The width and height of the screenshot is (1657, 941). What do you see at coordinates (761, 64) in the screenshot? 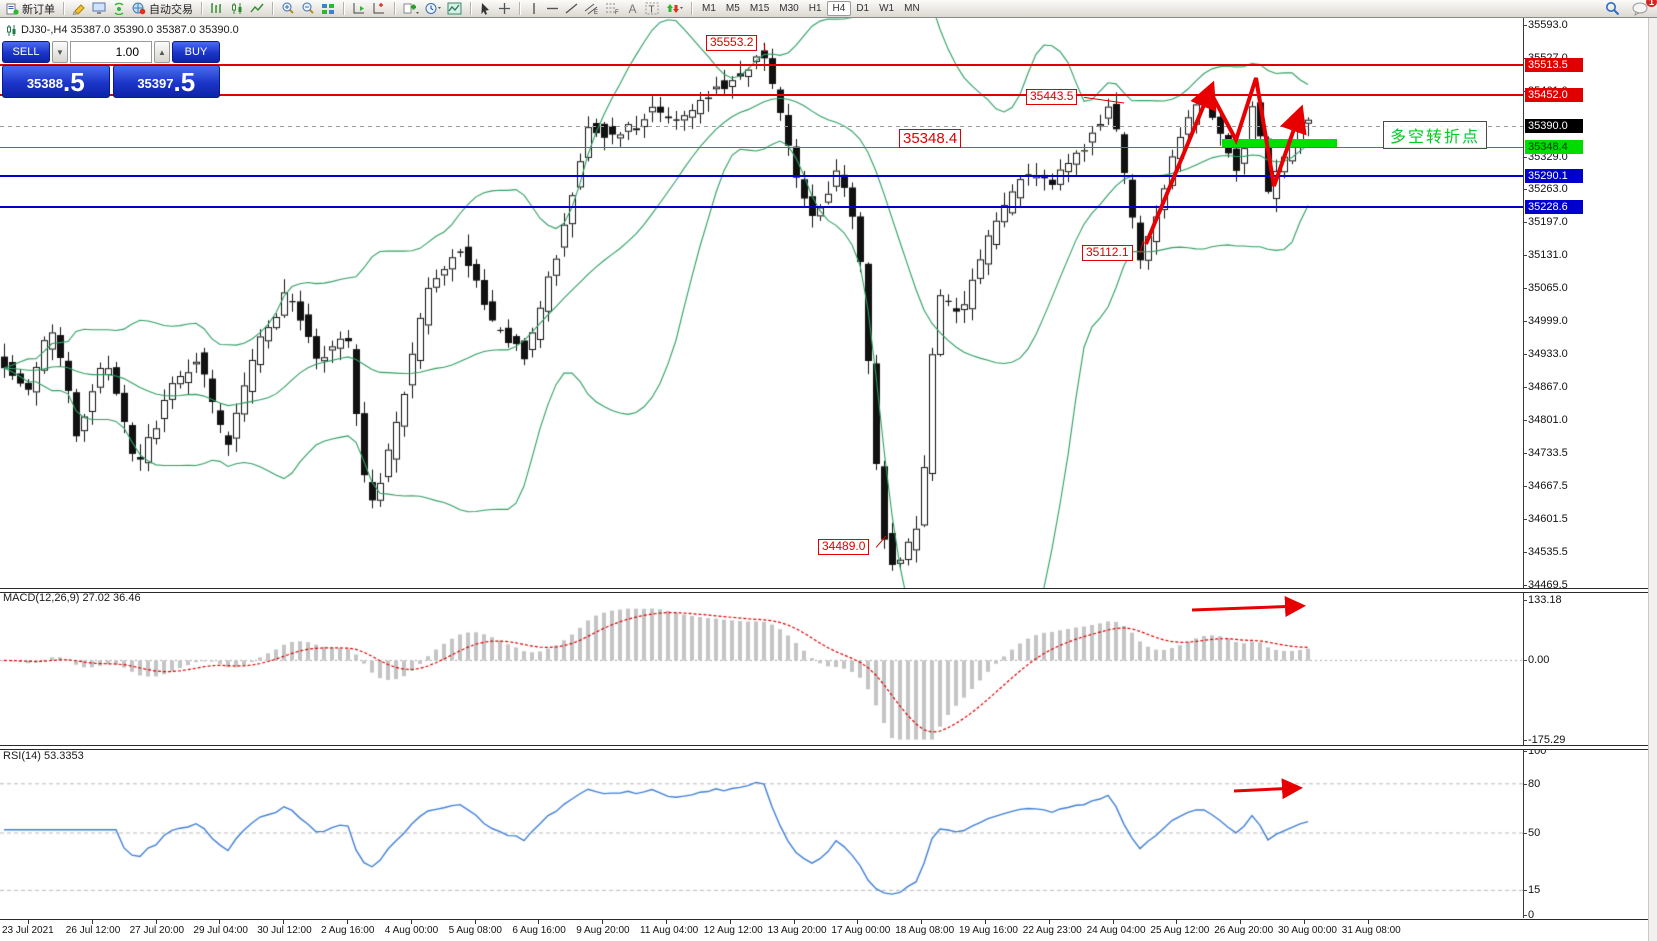
I see `level-line-35513.5` at bounding box center [761, 64].